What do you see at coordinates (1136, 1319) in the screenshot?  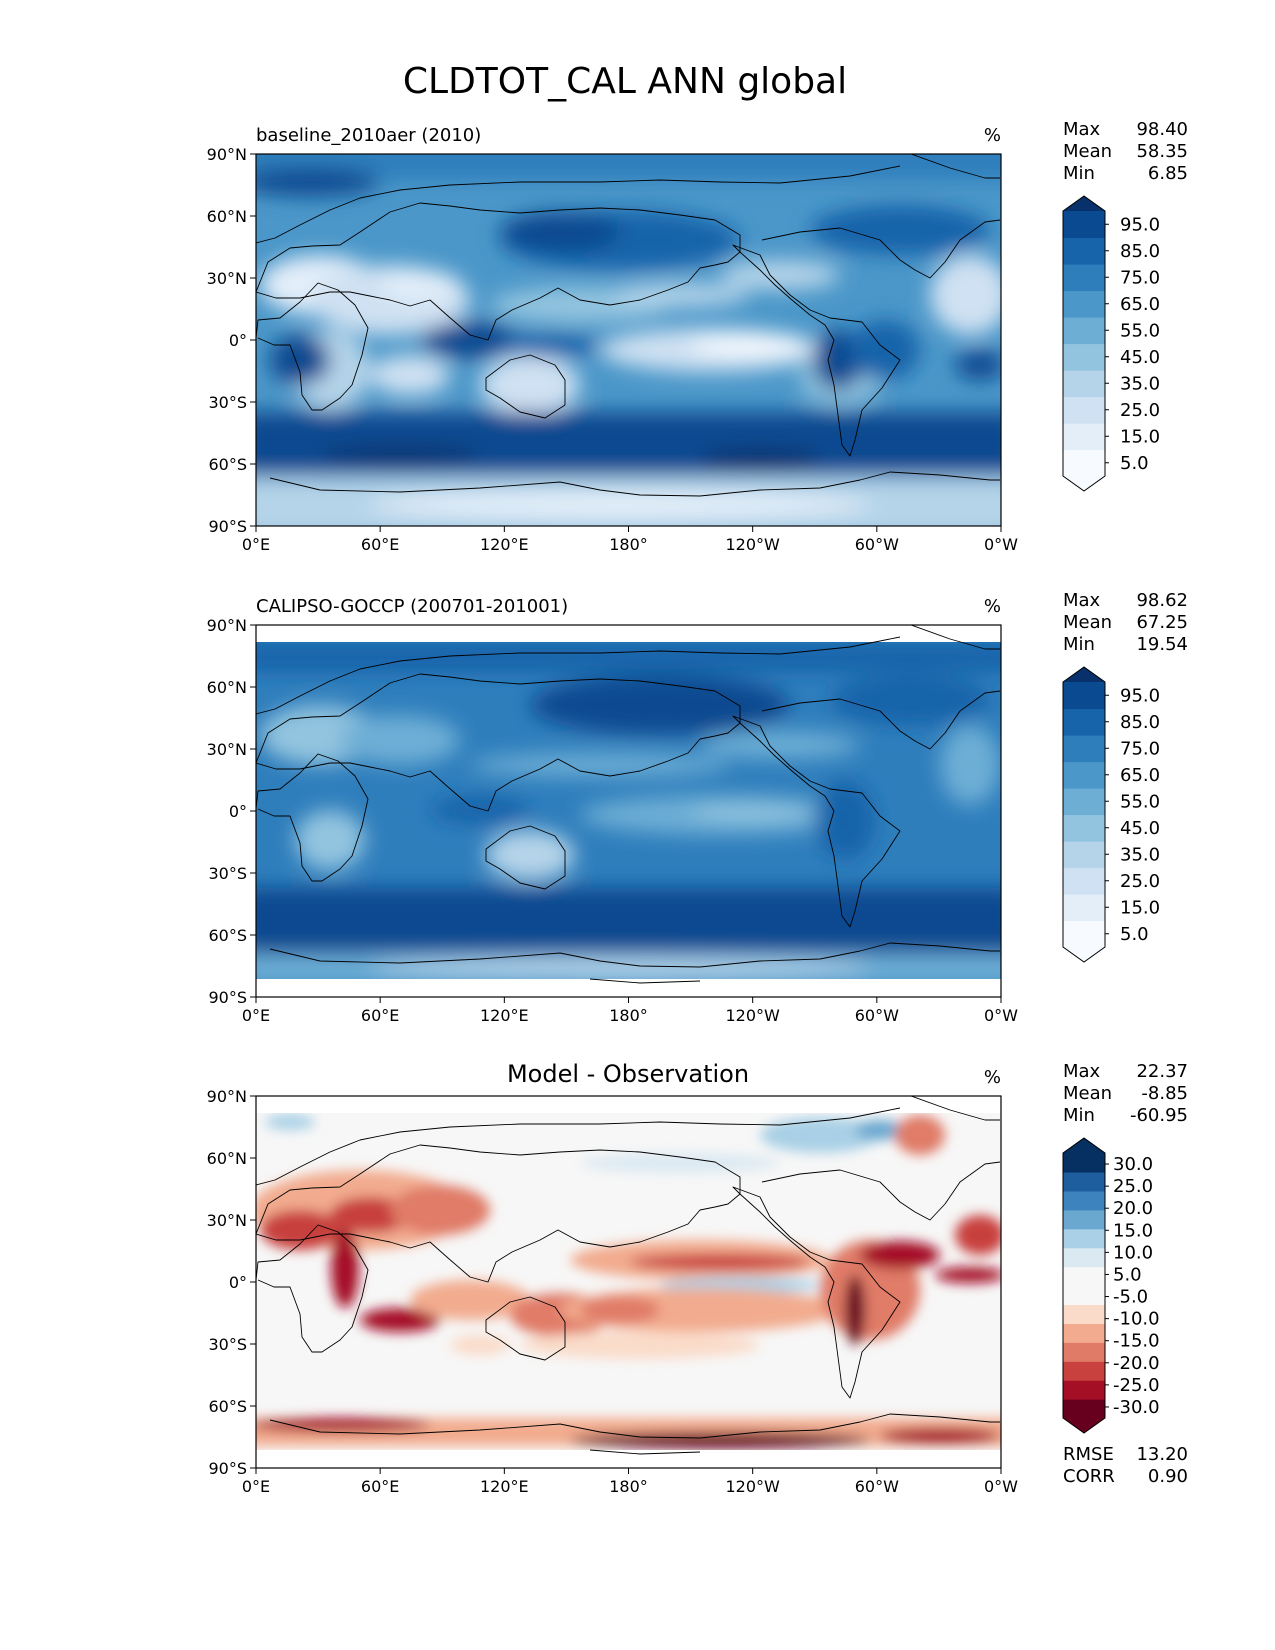 I see `colorbar-tick-label: -10.0` at bounding box center [1136, 1319].